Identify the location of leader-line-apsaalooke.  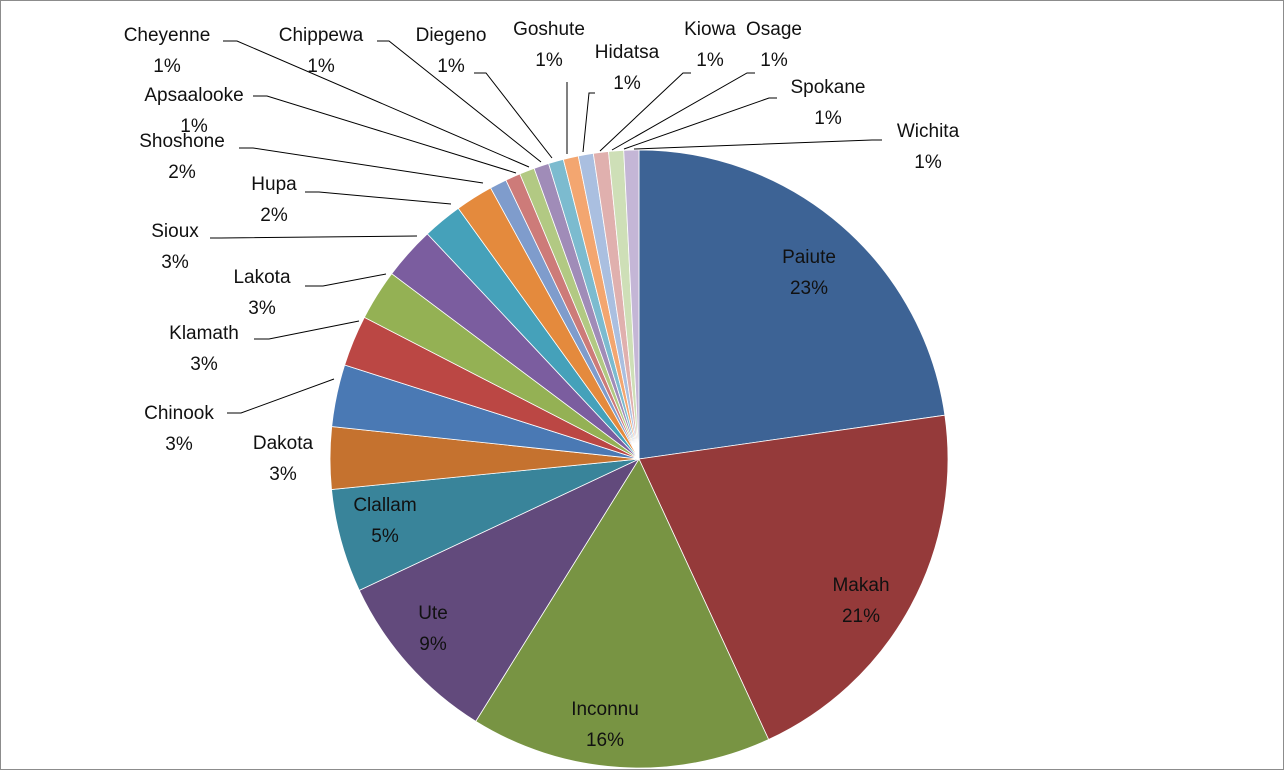
(385, 134).